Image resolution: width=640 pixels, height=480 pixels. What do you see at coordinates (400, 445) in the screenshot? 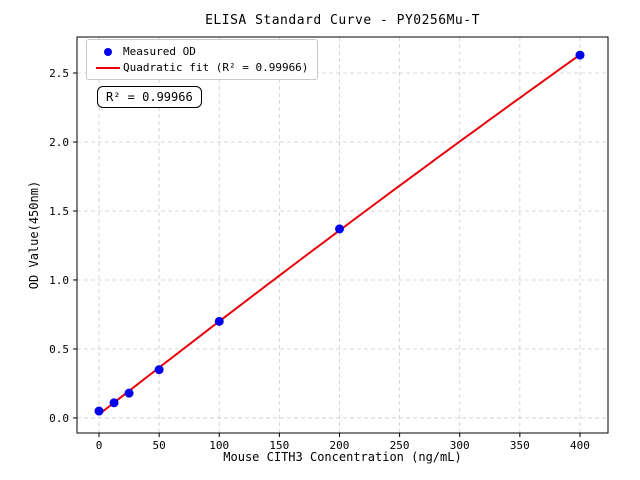
I see `x-tick-label: 250` at bounding box center [400, 445].